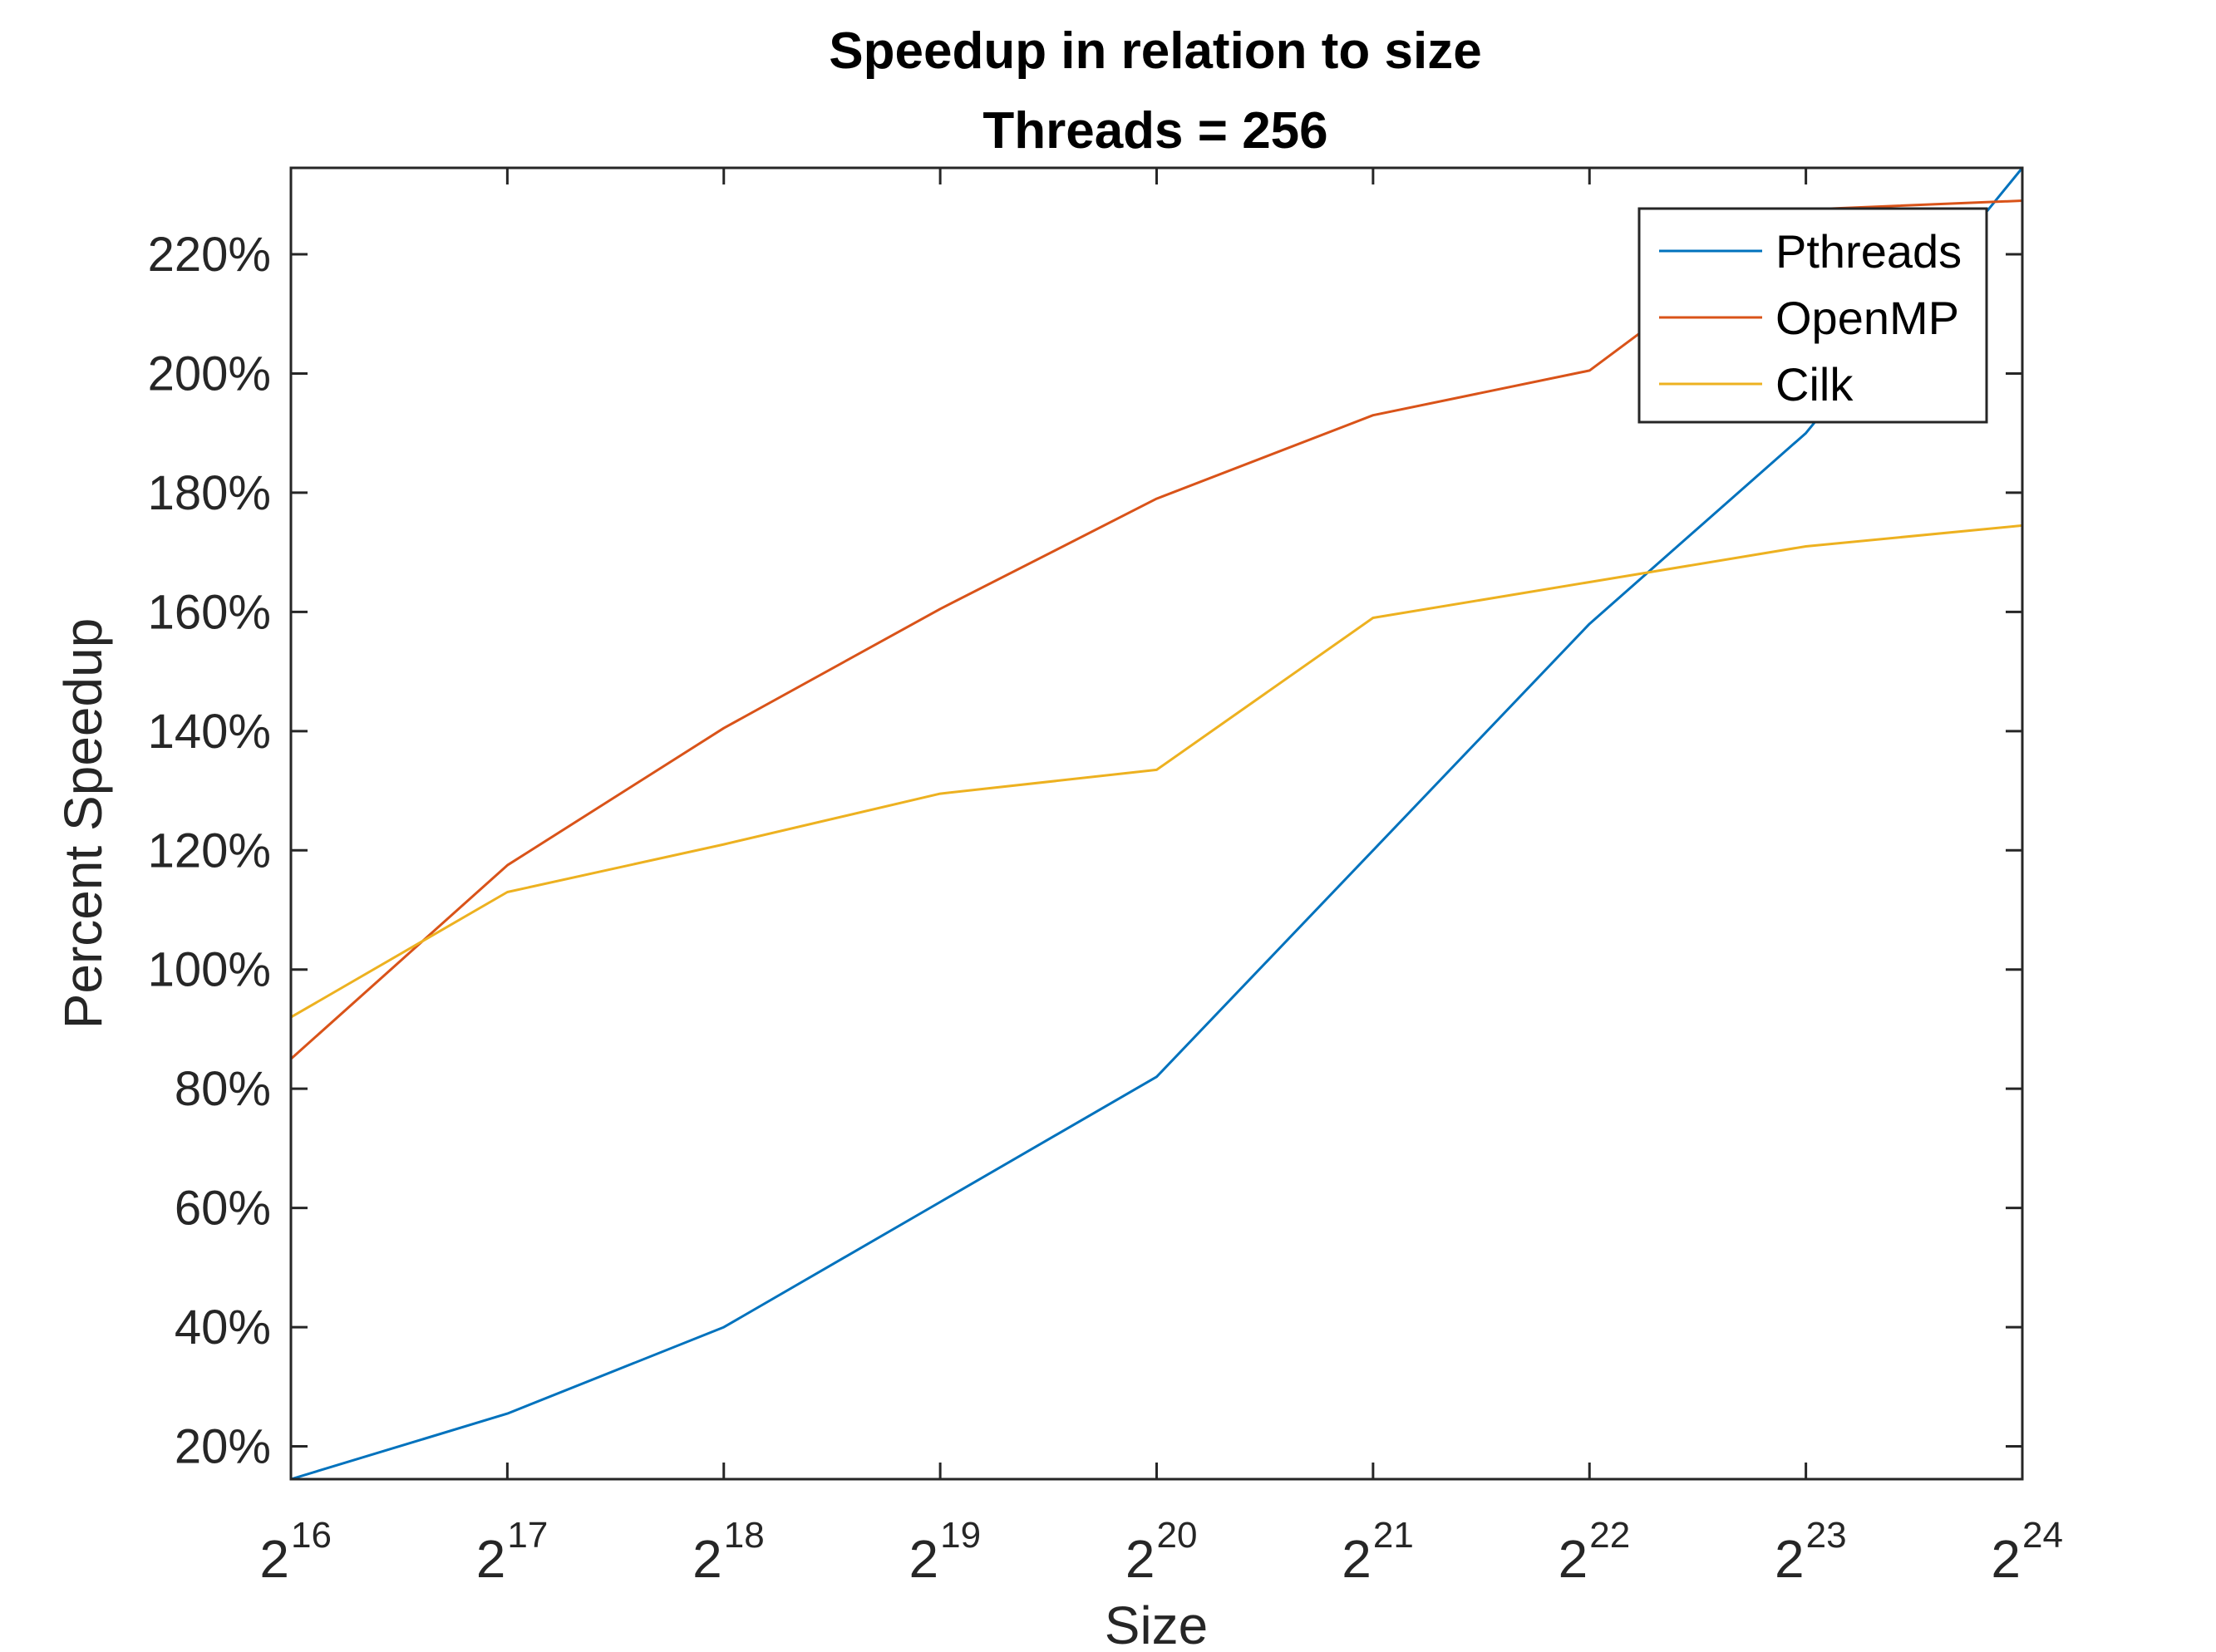 Image resolution: width=2216 pixels, height=1652 pixels. What do you see at coordinates (1154, 131) in the screenshot?
I see `chart-title-line-2: Threads = 256` at bounding box center [1154, 131].